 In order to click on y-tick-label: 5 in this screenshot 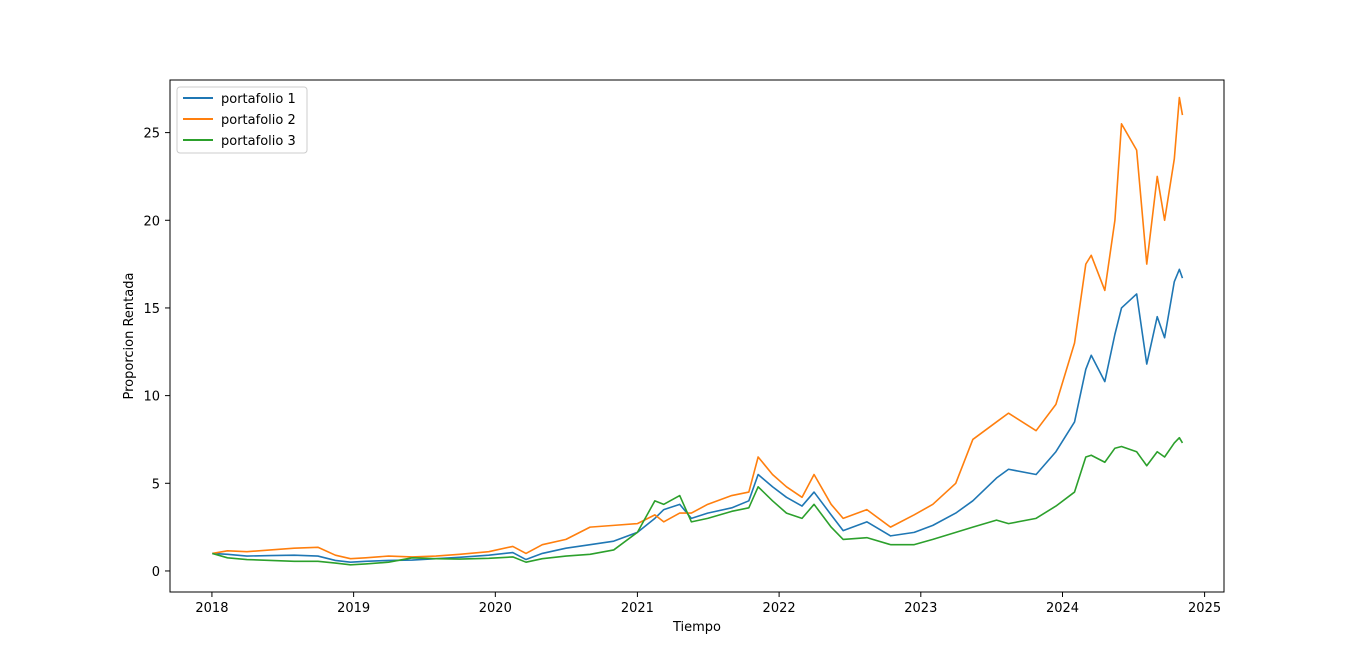, I will do `click(156, 484)`.